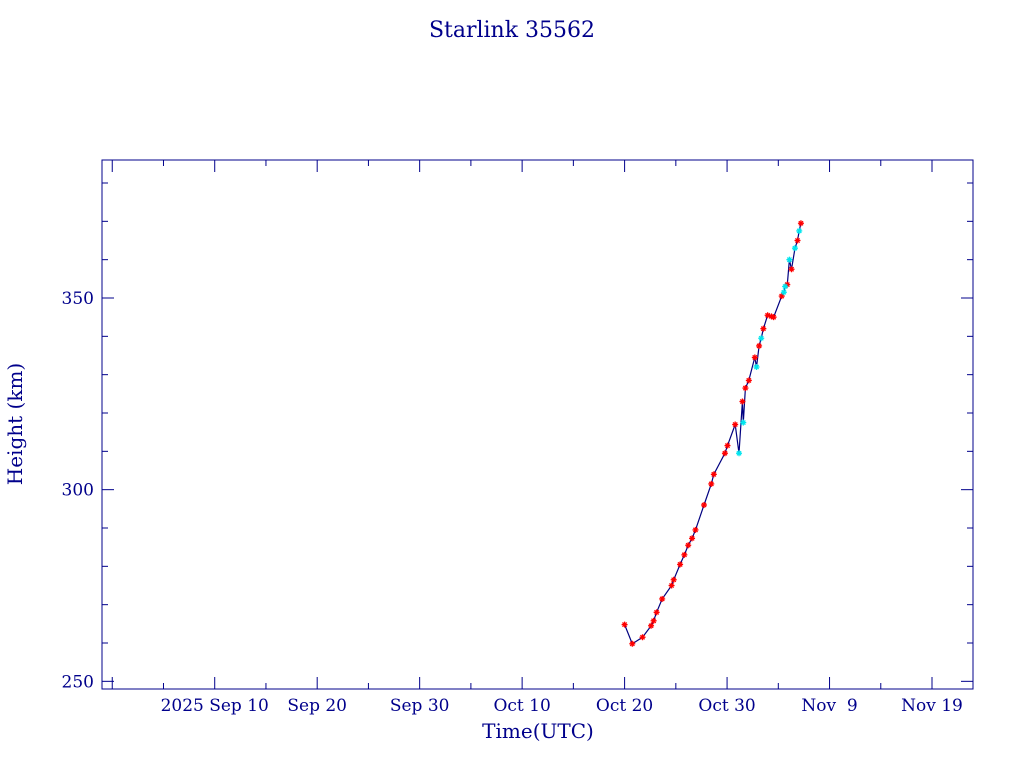 Image resolution: width=1024 pixels, height=768 pixels. I want to click on data-markers, so click(712, 433).